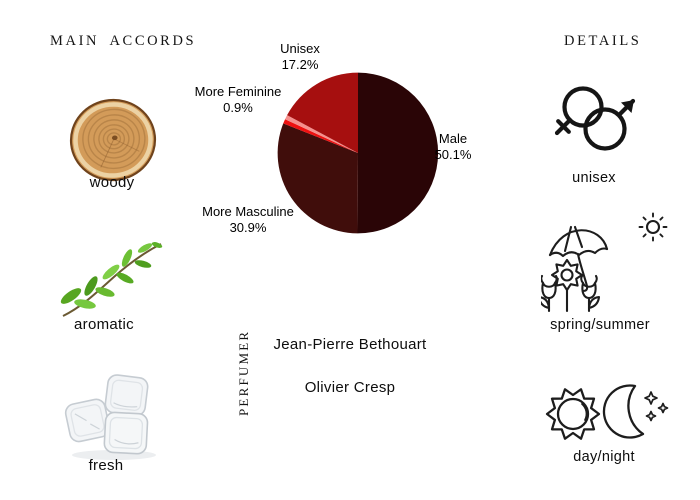  Describe the element at coordinates (398, 153) in the screenshot. I see `pie-slice-male` at that location.